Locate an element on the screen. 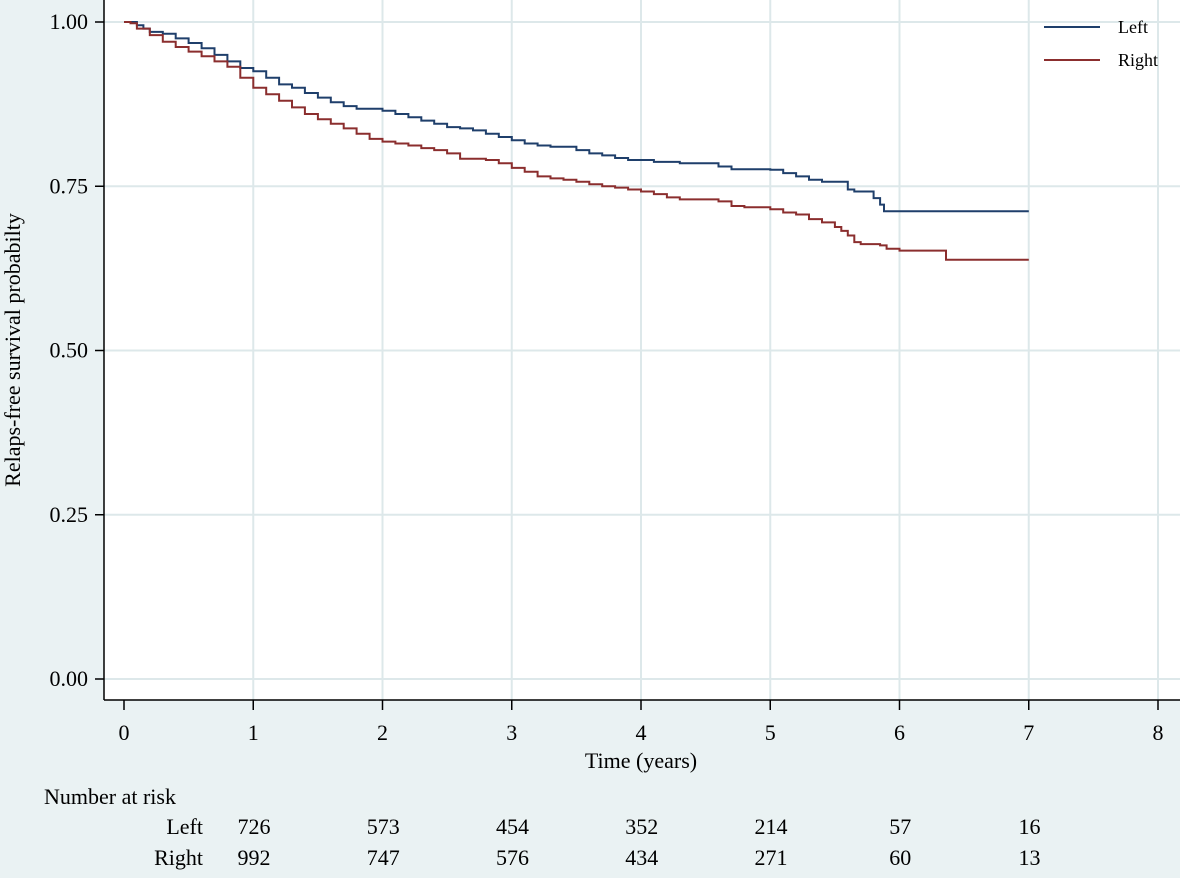 Image resolution: width=1180 pixels, height=878 pixels. risk-count: 271 is located at coordinates (771, 857).